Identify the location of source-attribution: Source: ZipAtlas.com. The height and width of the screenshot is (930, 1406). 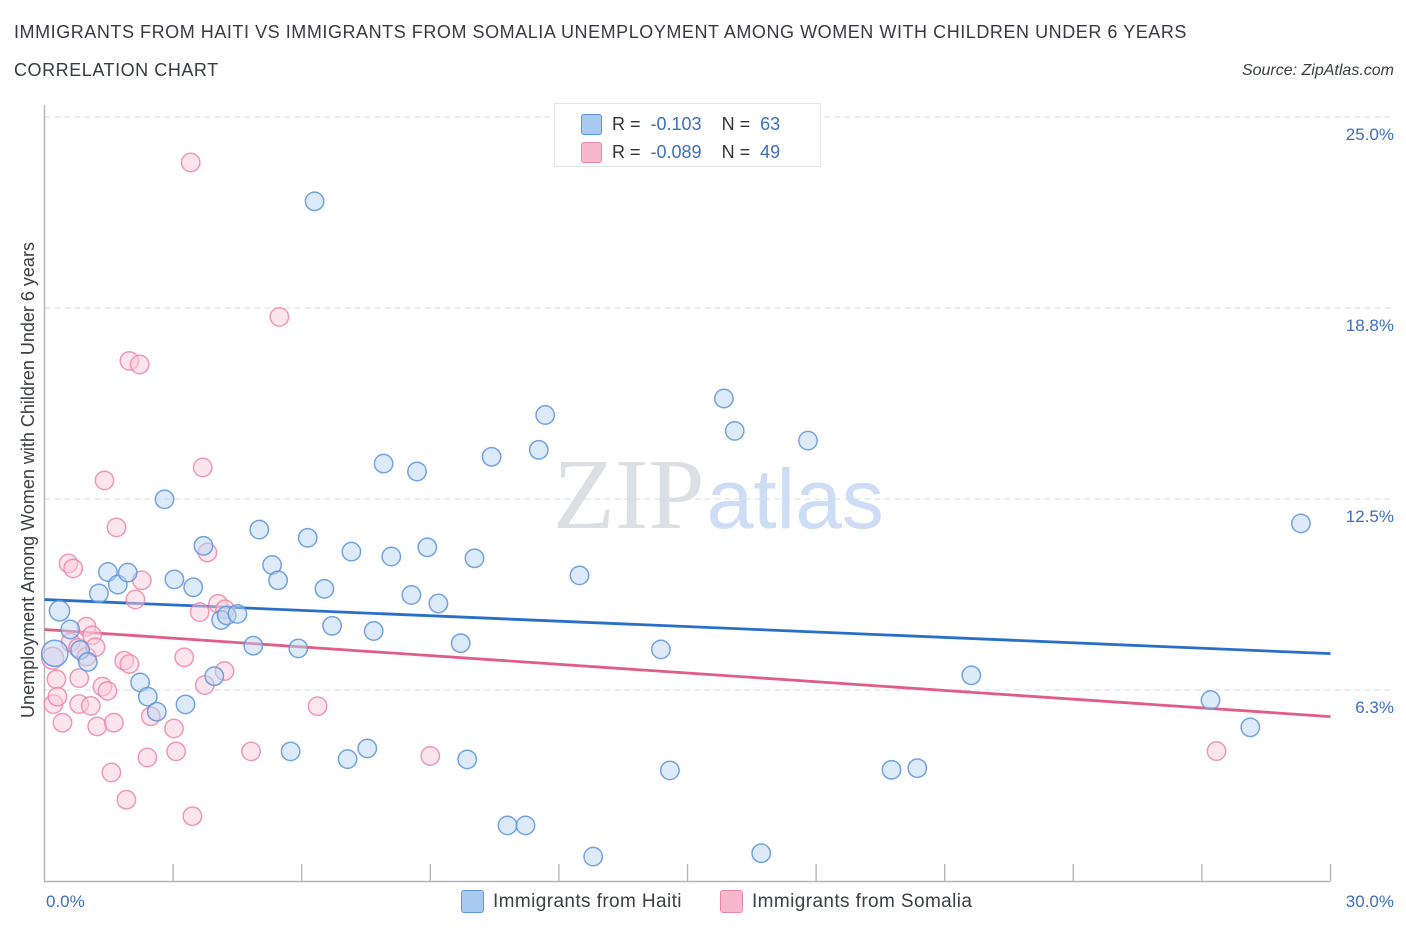
(1317, 70).